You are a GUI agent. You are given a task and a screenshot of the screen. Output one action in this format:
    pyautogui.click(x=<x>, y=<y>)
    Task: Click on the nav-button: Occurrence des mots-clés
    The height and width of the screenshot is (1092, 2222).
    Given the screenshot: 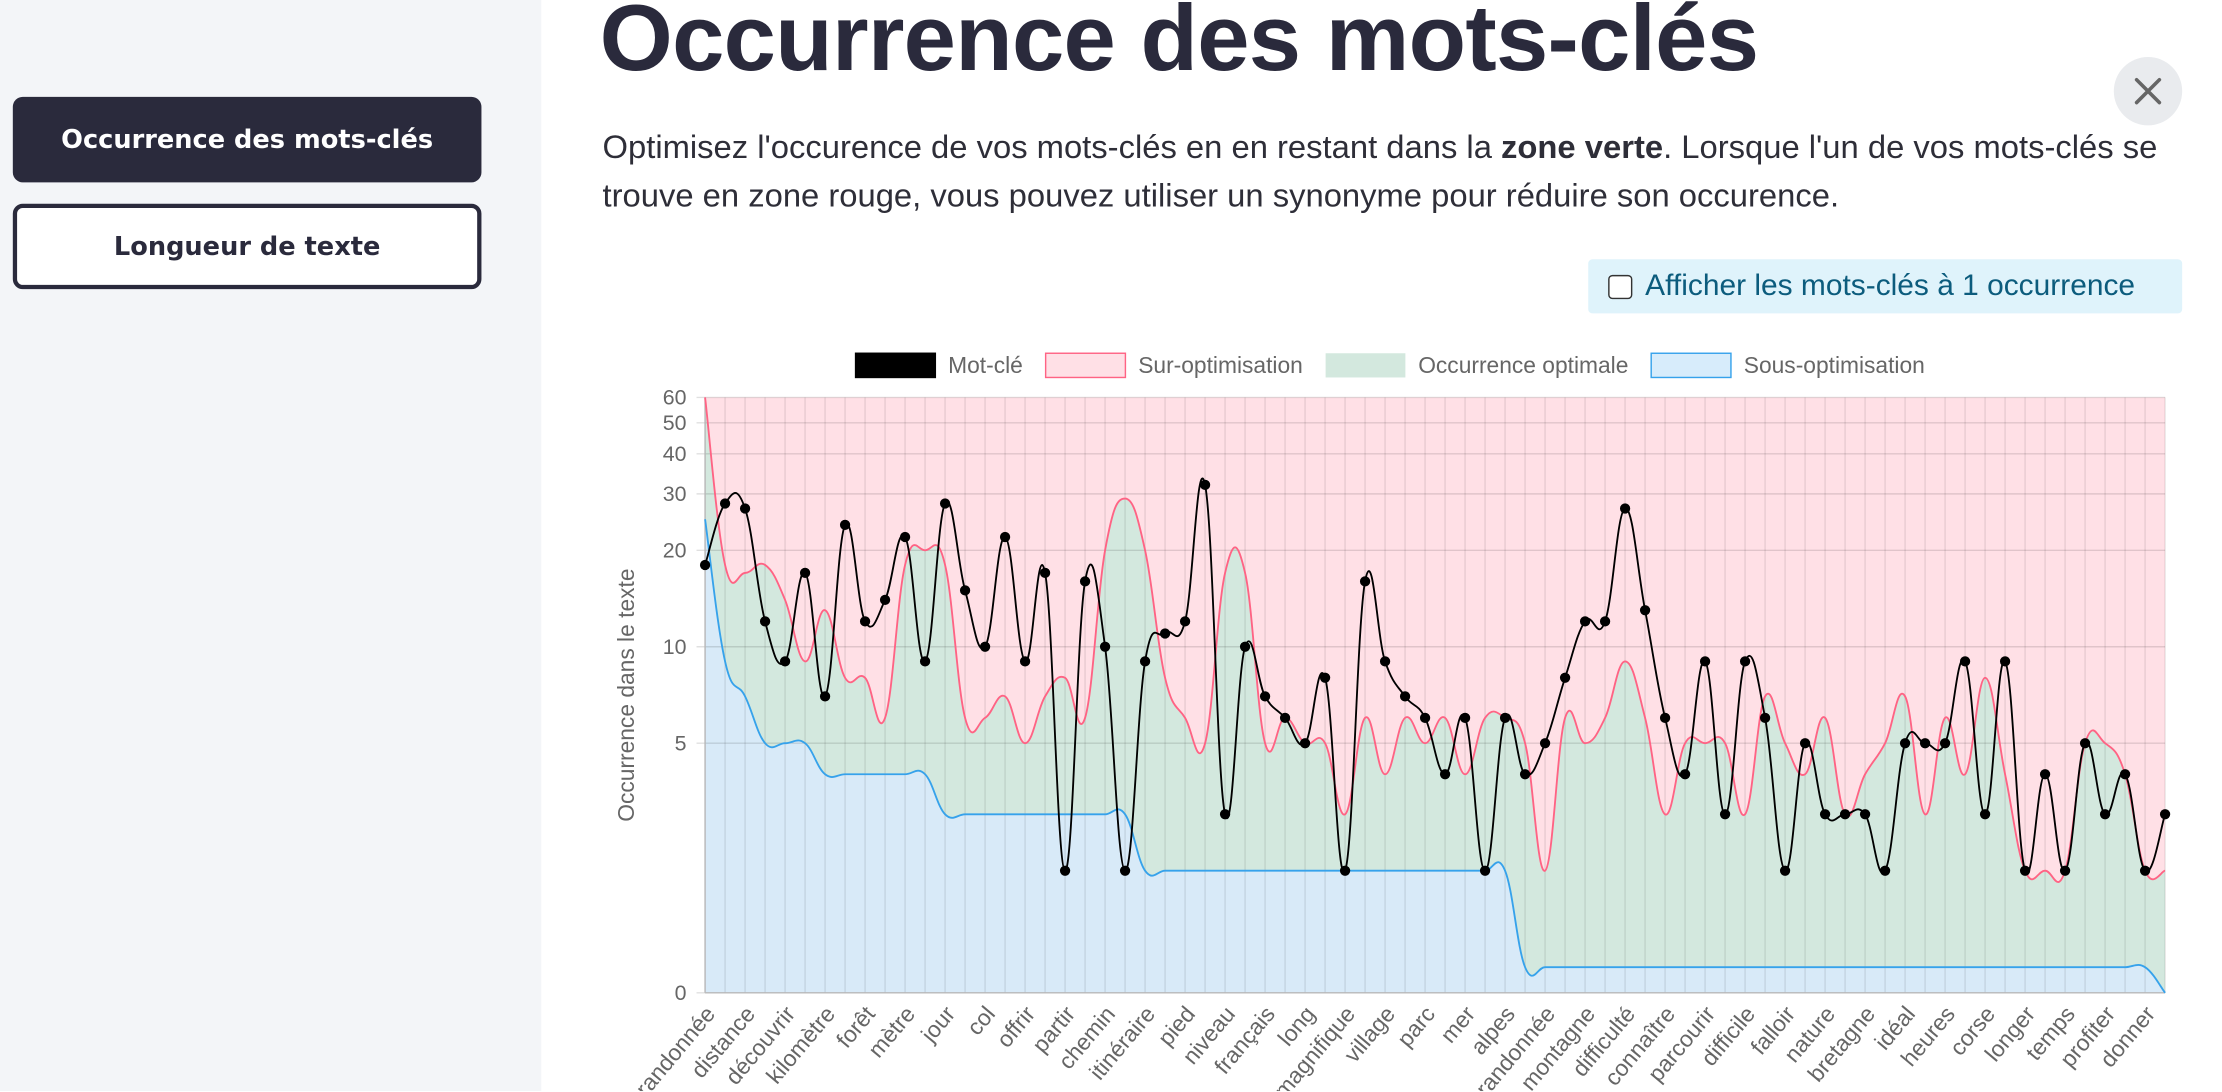 What is the action you would take?
    pyautogui.click(x=247, y=139)
    